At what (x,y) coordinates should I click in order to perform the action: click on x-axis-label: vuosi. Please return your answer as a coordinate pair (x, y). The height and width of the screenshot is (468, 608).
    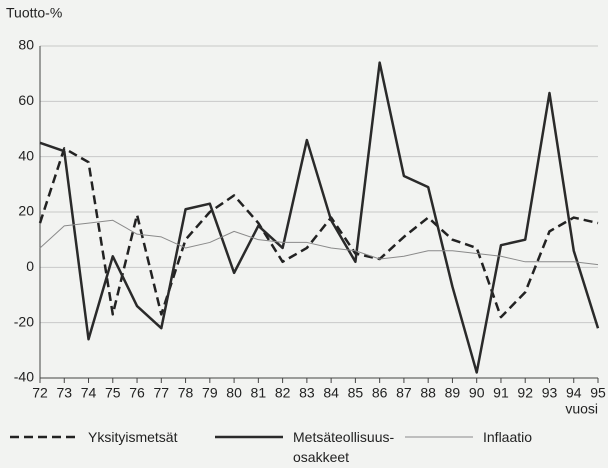
    Looking at the image, I should click on (581, 409).